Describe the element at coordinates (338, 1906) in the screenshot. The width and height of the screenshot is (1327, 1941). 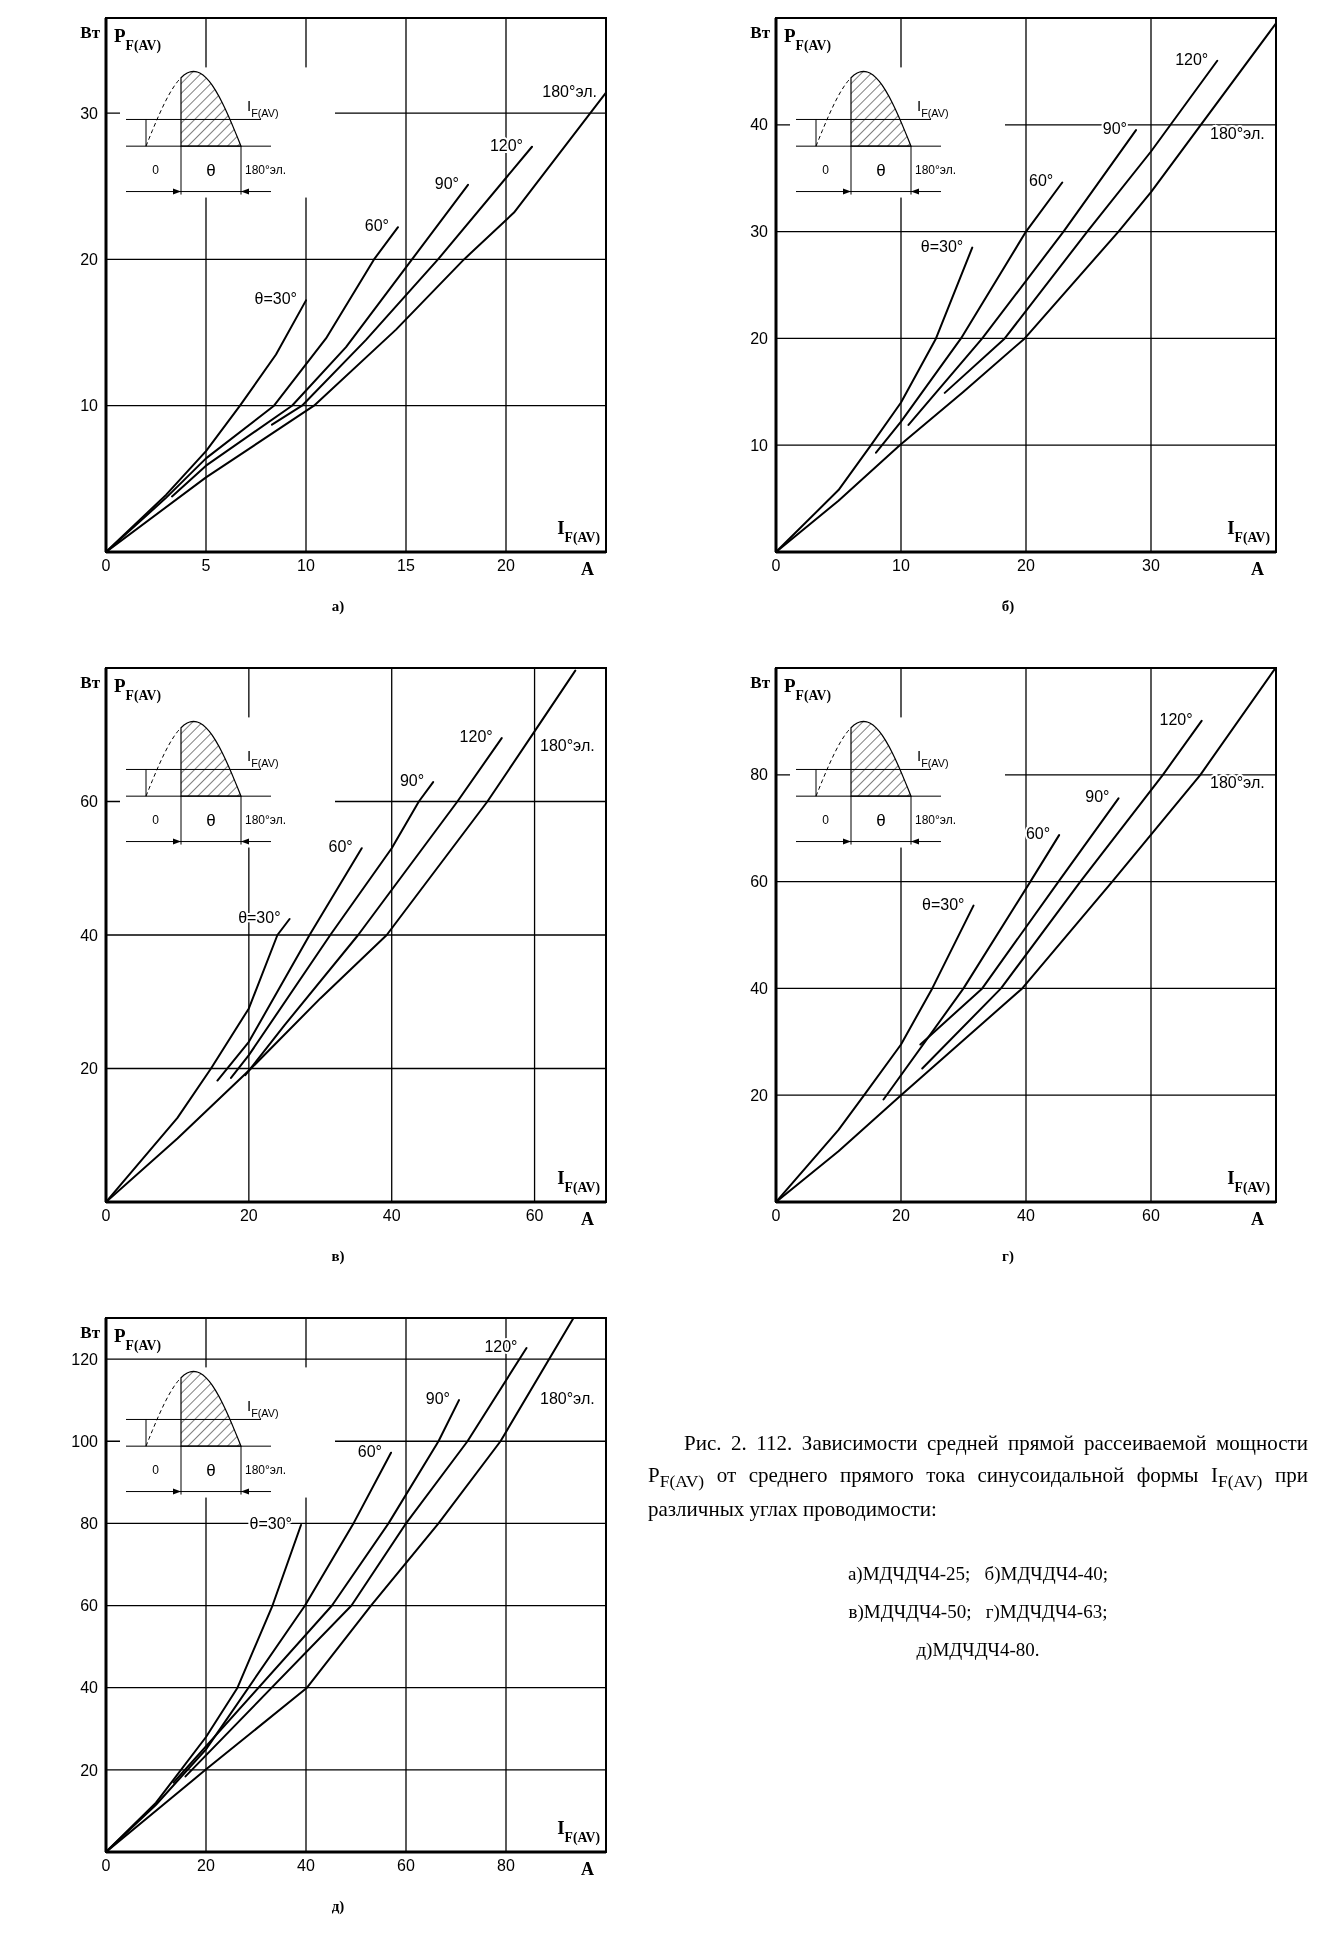
I see `text: д)` at that location.